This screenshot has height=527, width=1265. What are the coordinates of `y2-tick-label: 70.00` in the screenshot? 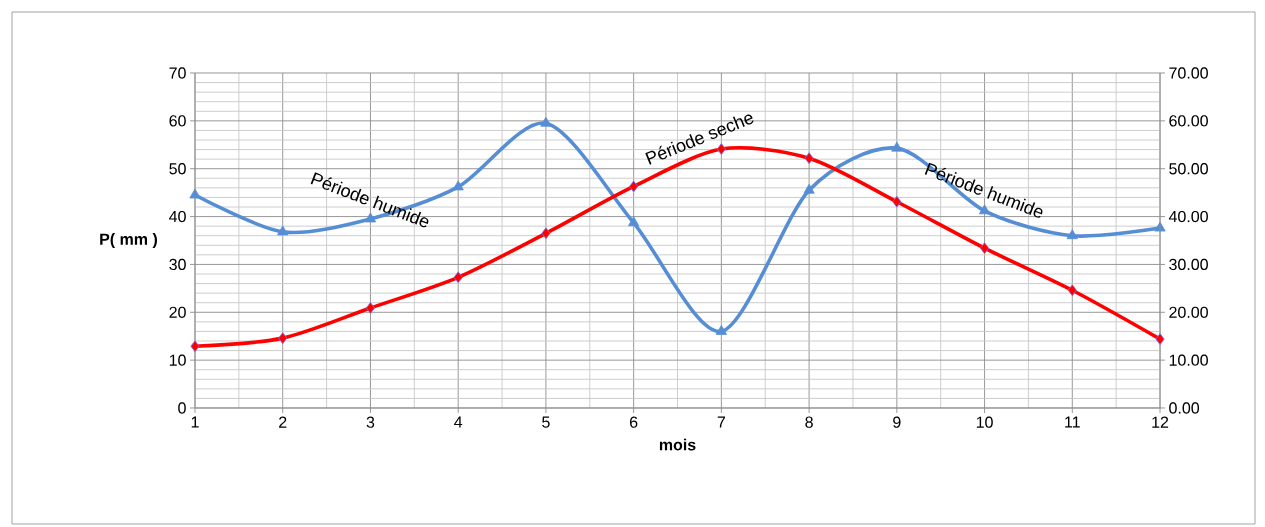 It's located at (1188, 73).